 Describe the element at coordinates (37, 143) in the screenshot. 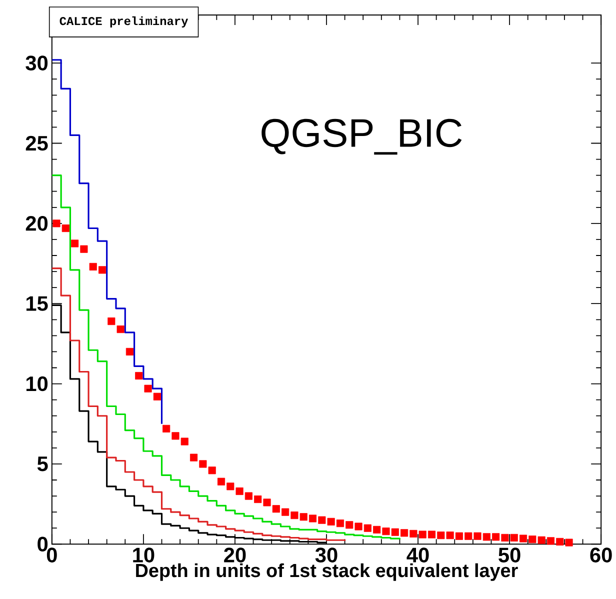

I see `y-tick-label: 25` at that location.